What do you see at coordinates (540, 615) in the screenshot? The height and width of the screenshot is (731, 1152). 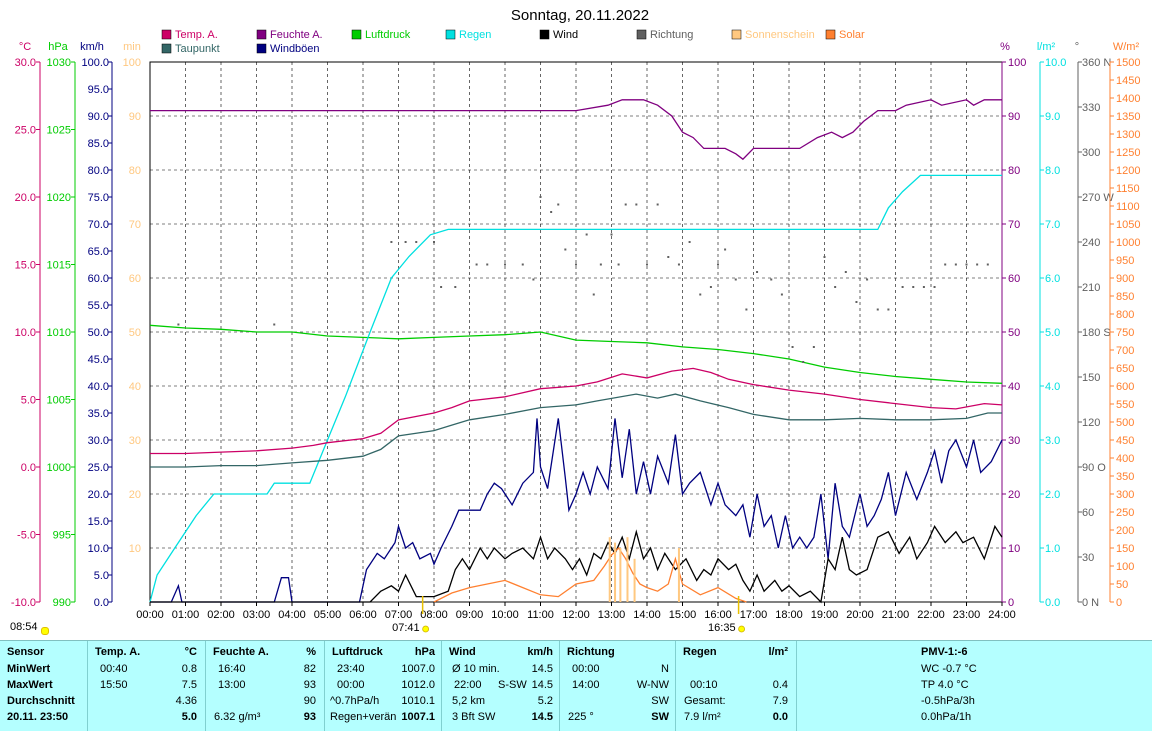 I see `x-tick-label: 11:00` at bounding box center [540, 615].